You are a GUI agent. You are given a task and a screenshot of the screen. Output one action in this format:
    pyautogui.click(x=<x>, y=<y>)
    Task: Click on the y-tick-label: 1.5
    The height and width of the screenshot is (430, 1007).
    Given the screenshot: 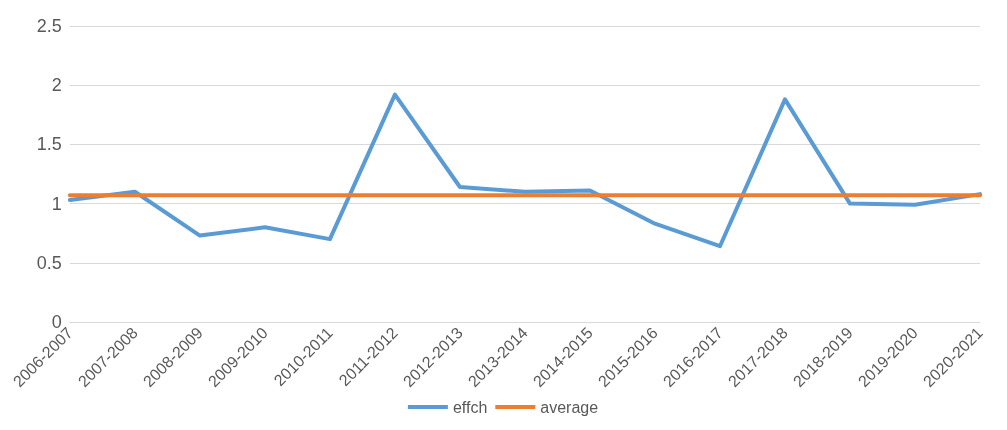 What is the action you would take?
    pyautogui.click(x=49, y=144)
    